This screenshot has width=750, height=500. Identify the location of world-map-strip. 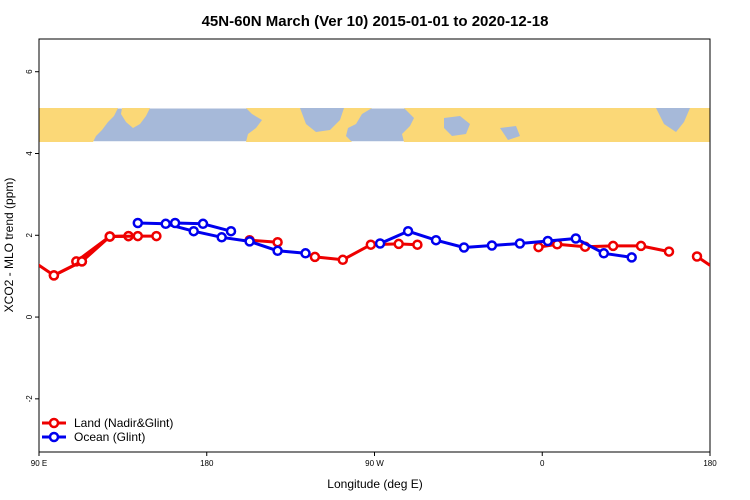
(374, 125).